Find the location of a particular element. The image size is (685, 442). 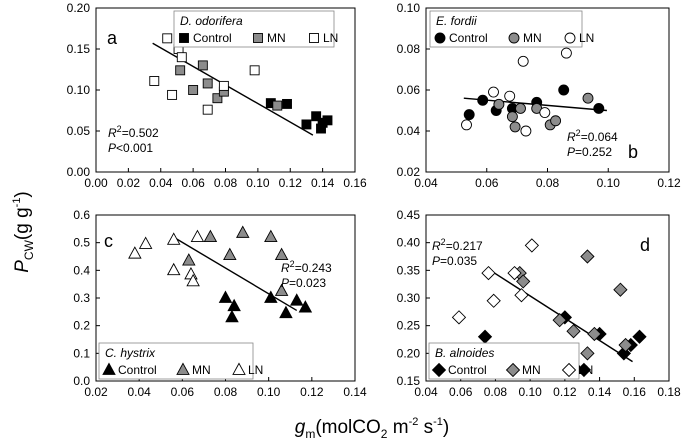

panel-letter: d is located at coordinates (645, 245).